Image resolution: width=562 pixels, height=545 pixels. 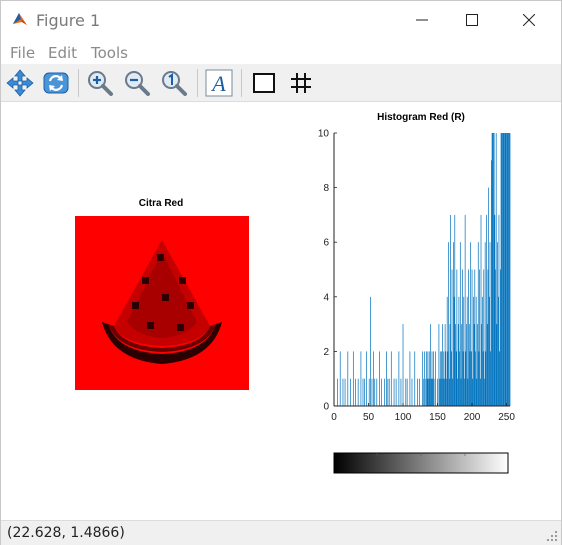 What do you see at coordinates (472, 20) in the screenshot?
I see `maximize-button` at bounding box center [472, 20].